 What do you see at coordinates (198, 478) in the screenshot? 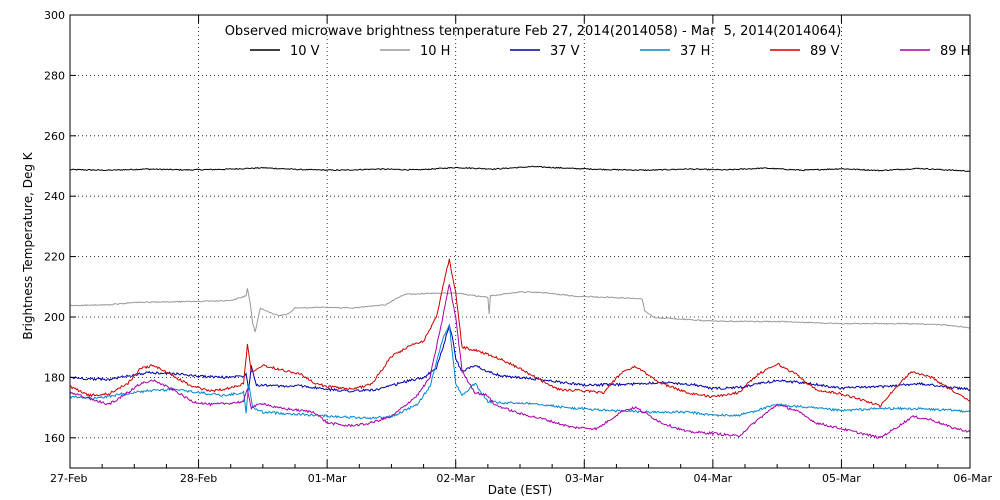
I see `x-tick-label: 28-Feb` at bounding box center [198, 478].